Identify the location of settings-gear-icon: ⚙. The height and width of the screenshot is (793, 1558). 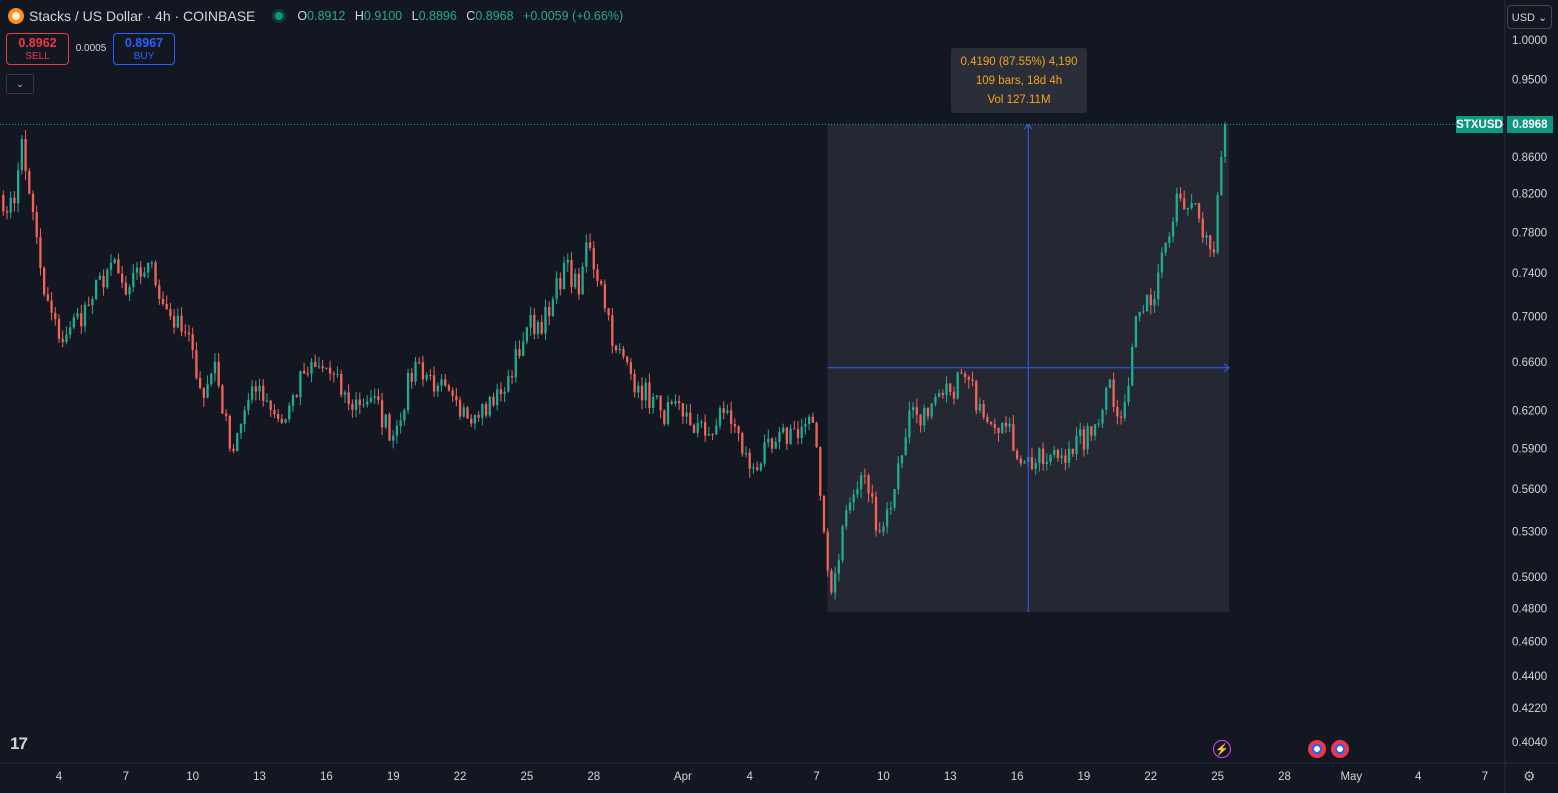
(1529, 776).